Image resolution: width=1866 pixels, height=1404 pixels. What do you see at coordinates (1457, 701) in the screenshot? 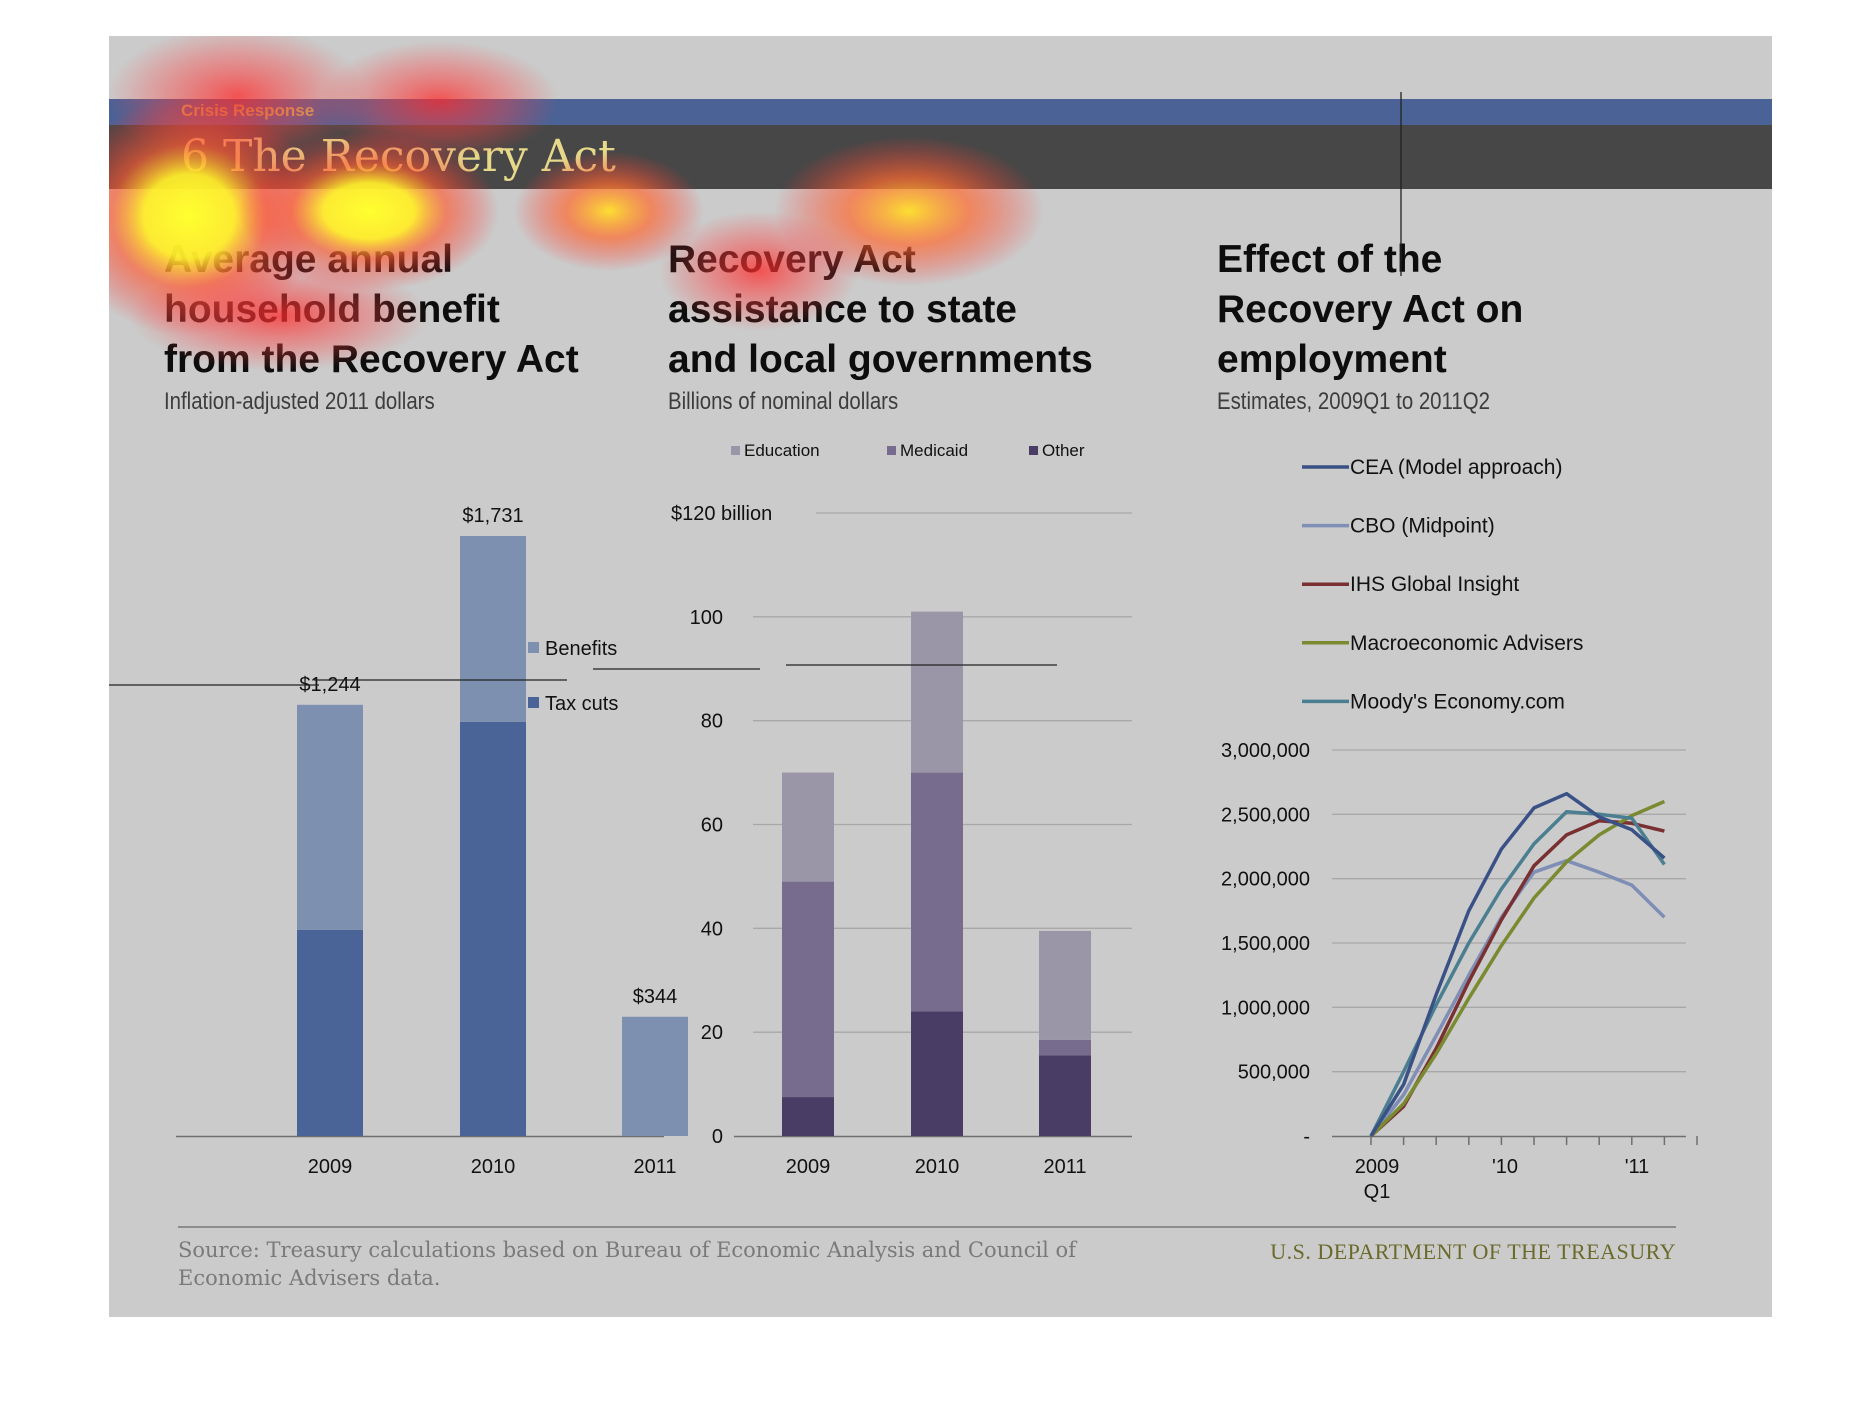
I see `chart3-legend-label: Moody's Economy.com` at bounding box center [1457, 701].